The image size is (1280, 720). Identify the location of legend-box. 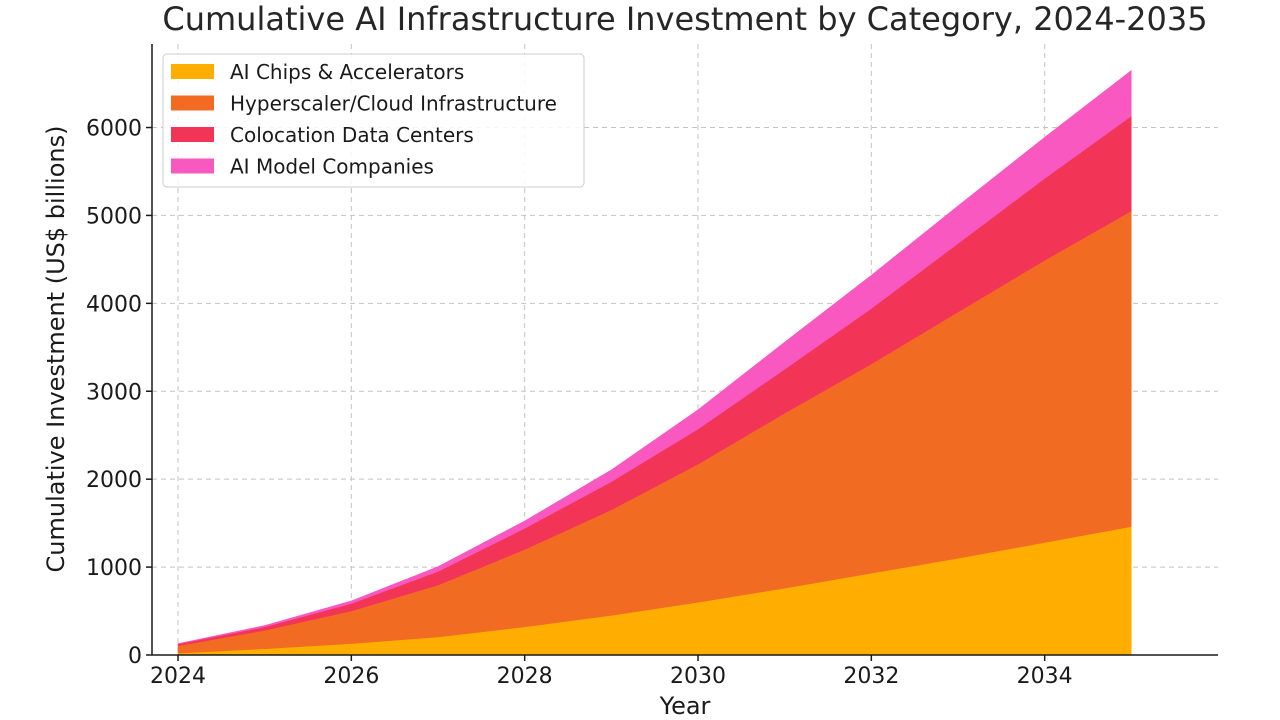
(373, 120).